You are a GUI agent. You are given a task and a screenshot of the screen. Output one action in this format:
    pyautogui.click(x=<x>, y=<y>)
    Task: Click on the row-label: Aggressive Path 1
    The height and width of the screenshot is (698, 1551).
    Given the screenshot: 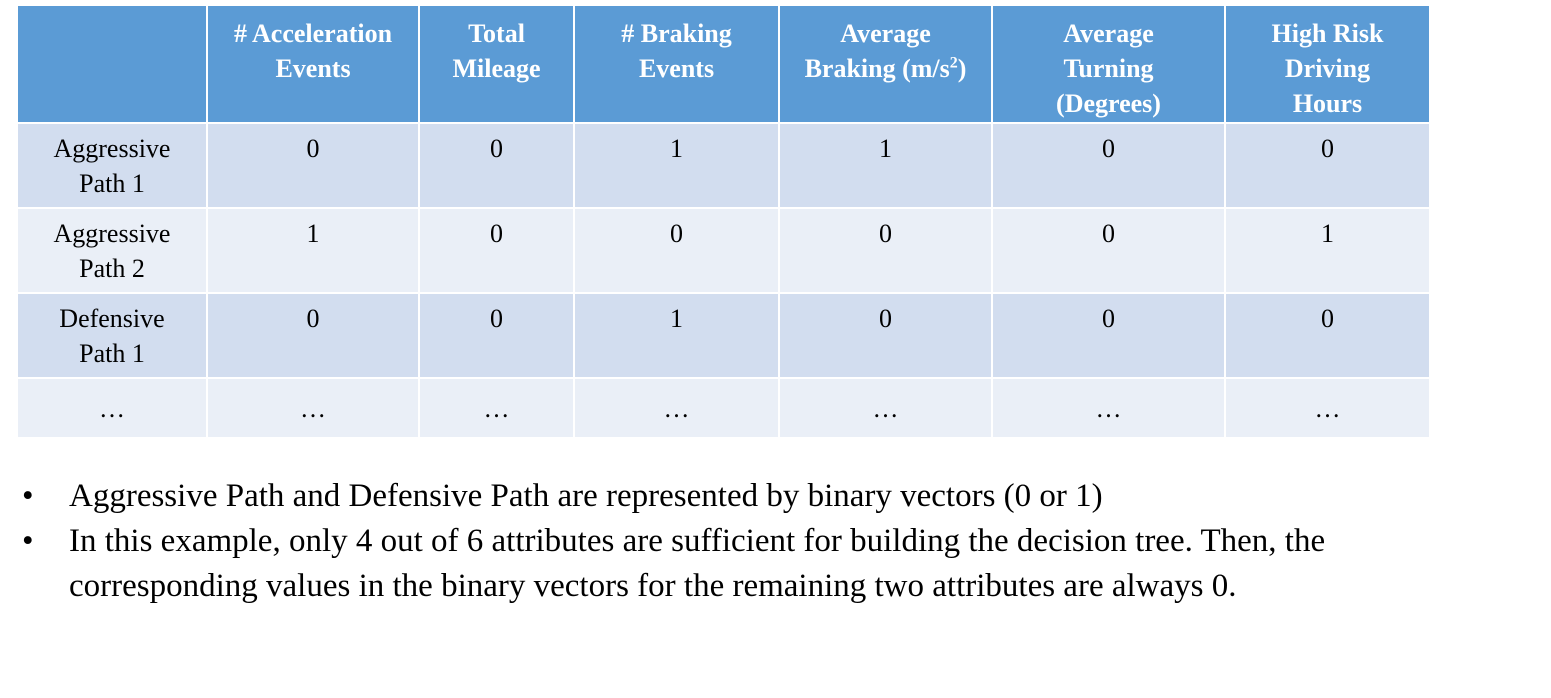 What is the action you would take?
    pyautogui.click(x=112, y=165)
    